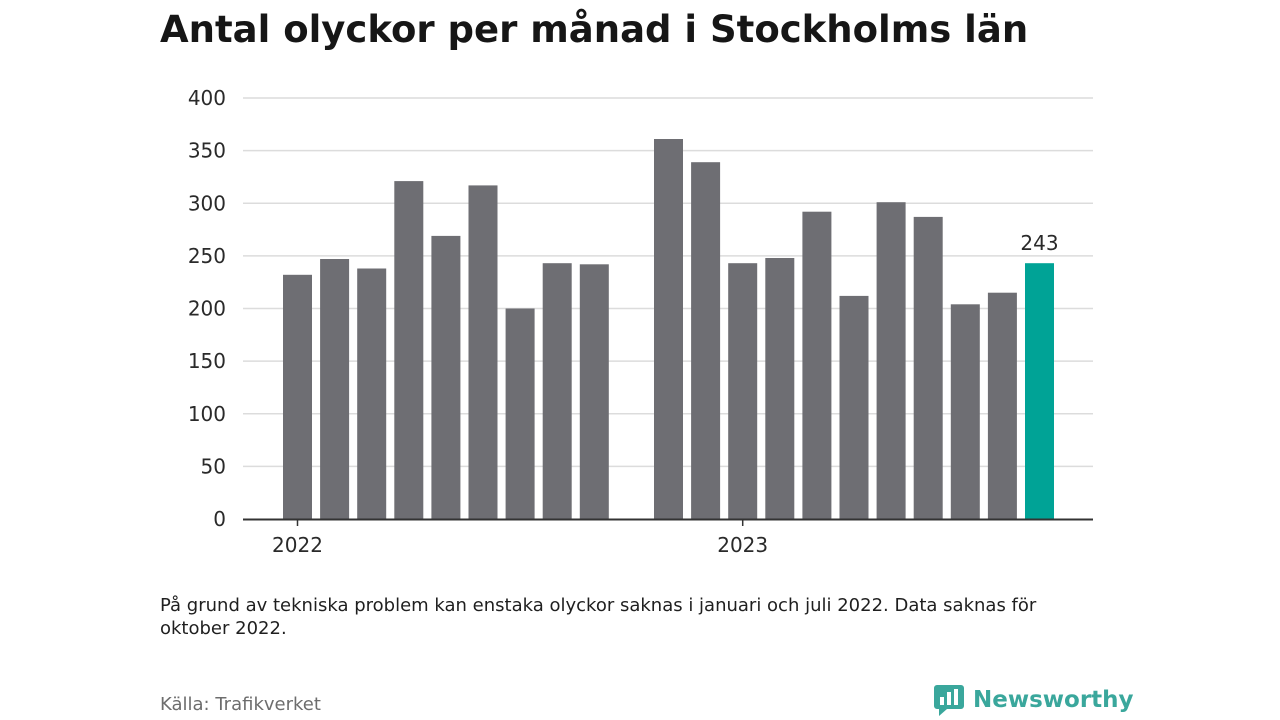  Describe the element at coordinates (213, 466) in the screenshot. I see `y-tick-label: 50` at that location.